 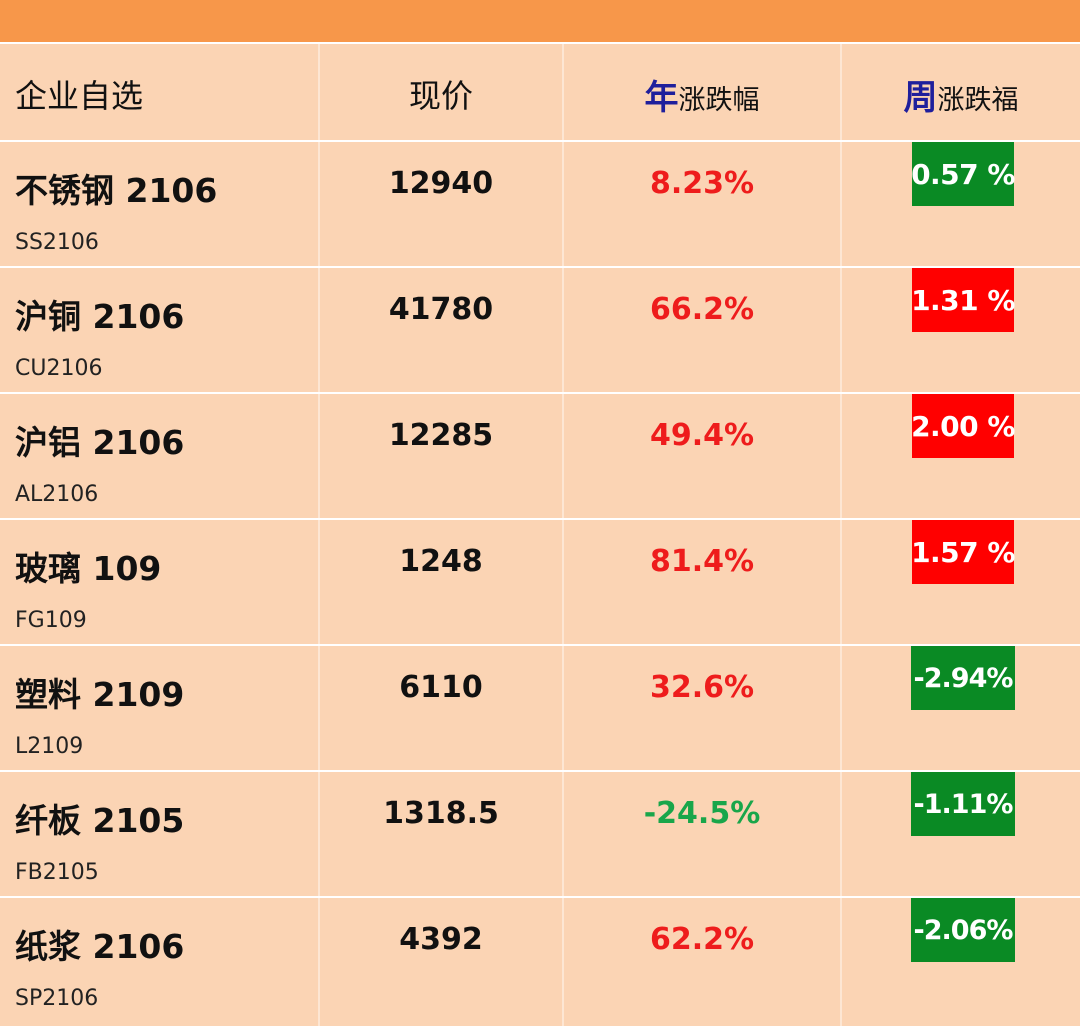 What do you see at coordinates (702, 561) in the screenshot?
I see `year-change-value: 81.4%` at bounding box center [702, 561].